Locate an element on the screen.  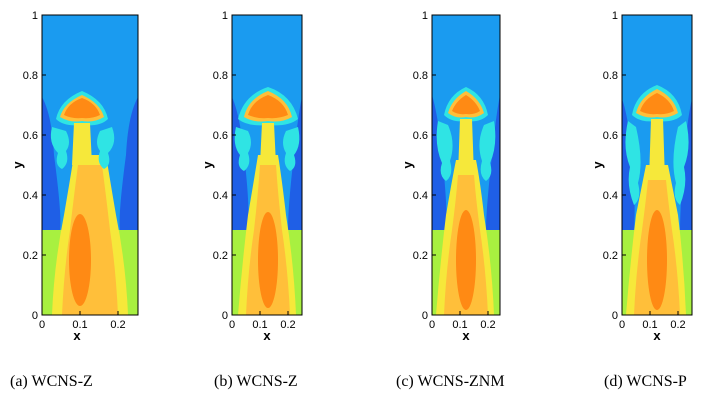
contour-plot-b: 0 0.2 0.4 0.6 0.8 1 0 0.1 0.2 x y is located at coordinates (251, 176).